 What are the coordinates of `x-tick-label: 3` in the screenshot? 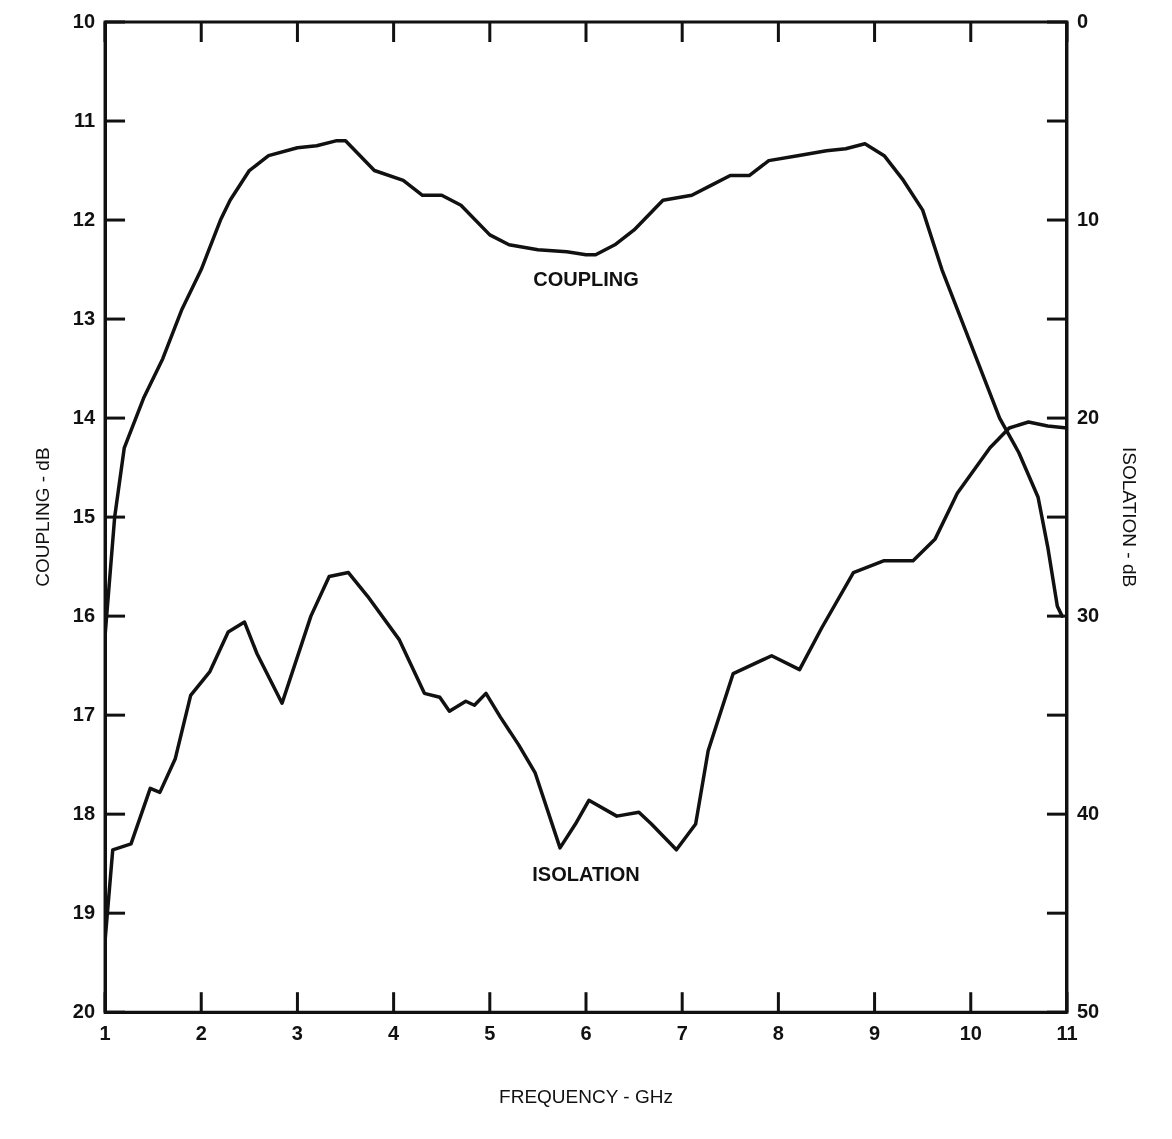 It's located at (297, 1032).